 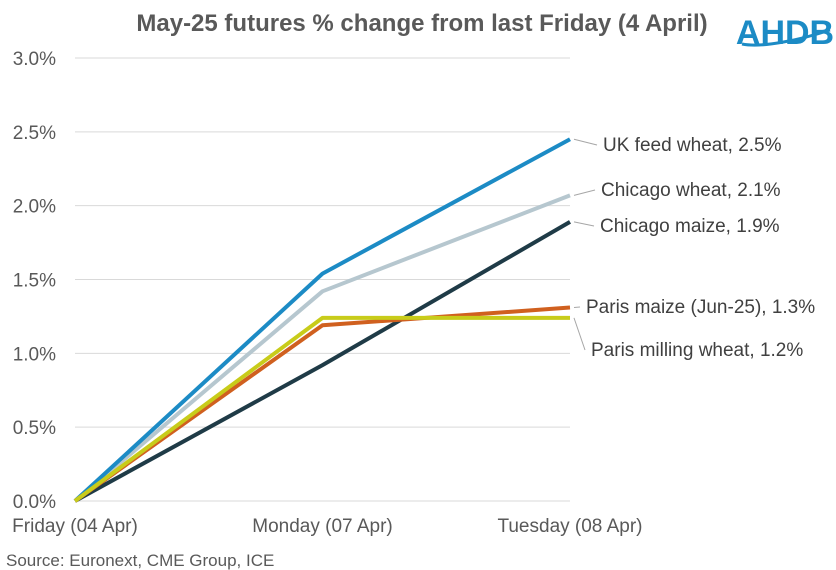 What do you see at coordinates (700, 307) in the screenshot?
I see `series-end-label: Paris maize (Jun-25), 1.3%` at bounding box center [700, 307].